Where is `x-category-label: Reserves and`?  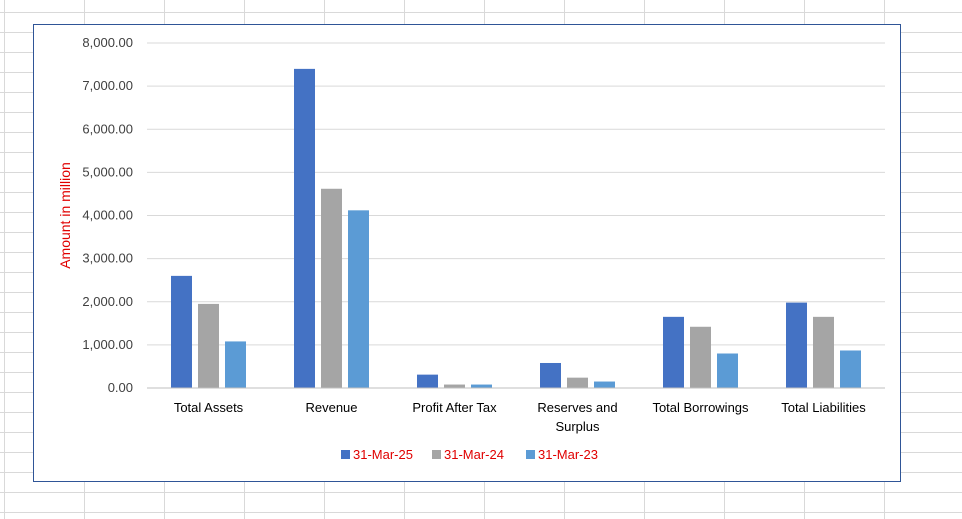
x-category-label: Reserves and is located at coordinates (577, 407).